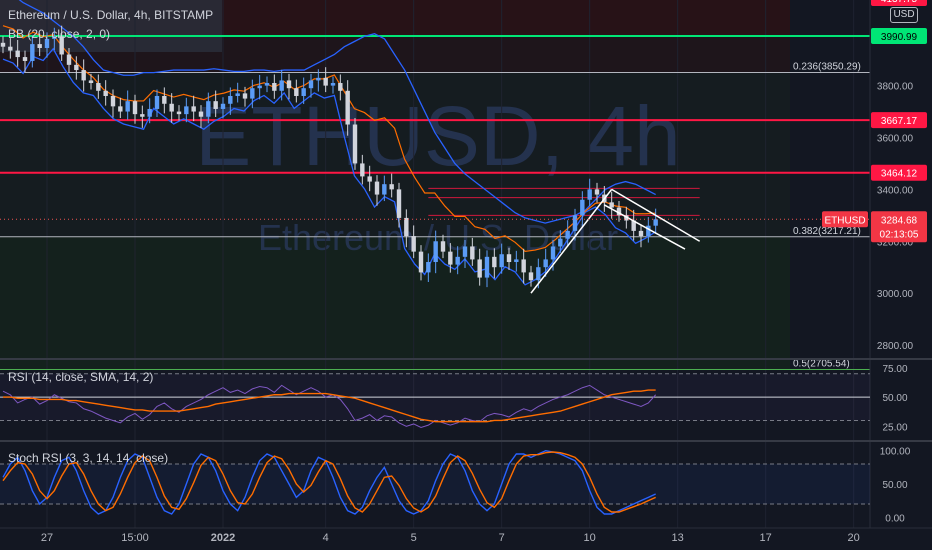 The image size is (932, 550). I want to click on price-tick-4: 3800.00, so click(895, 87).